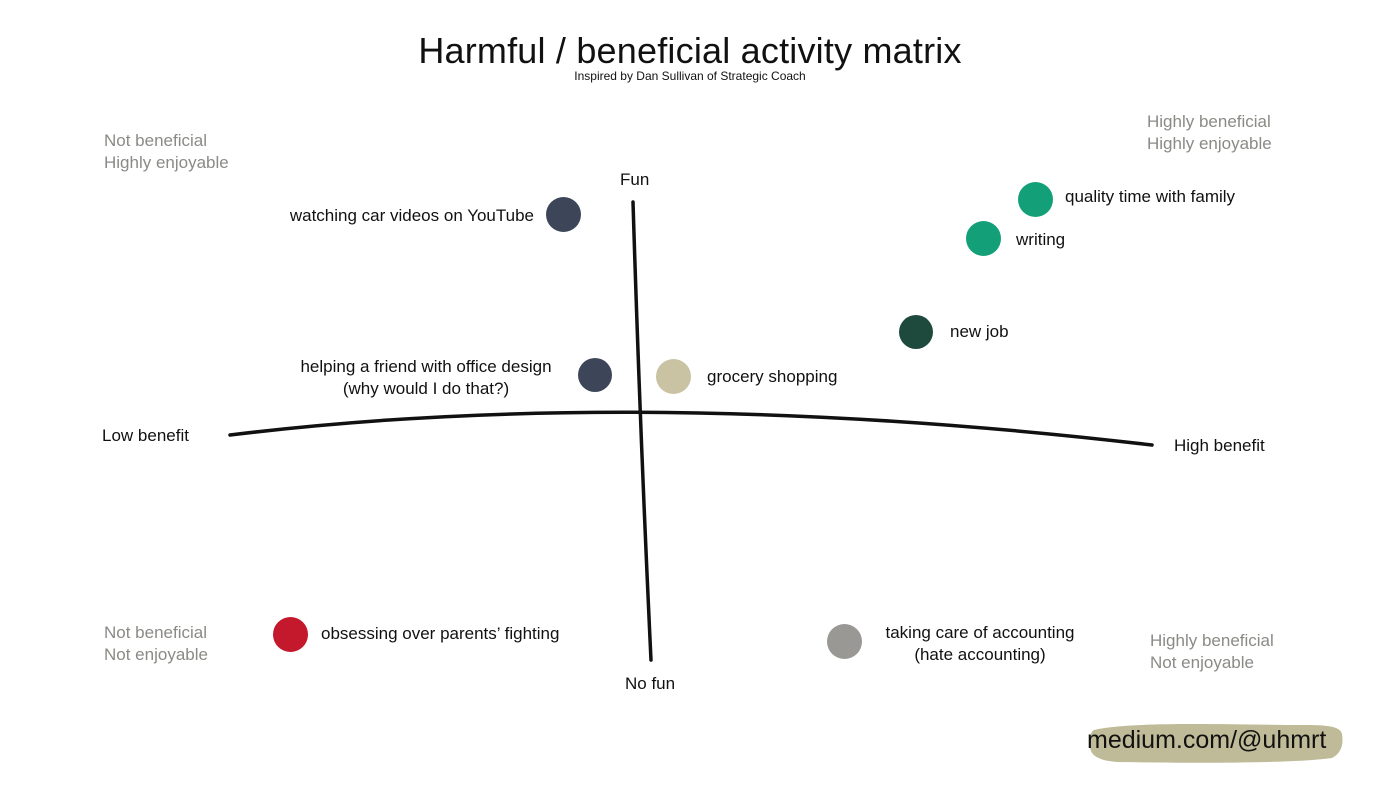 The height and width of the screenshot is (788, 1400). I want to click on label-accounting-line-1: taking care of accounting, so click(980, 632).